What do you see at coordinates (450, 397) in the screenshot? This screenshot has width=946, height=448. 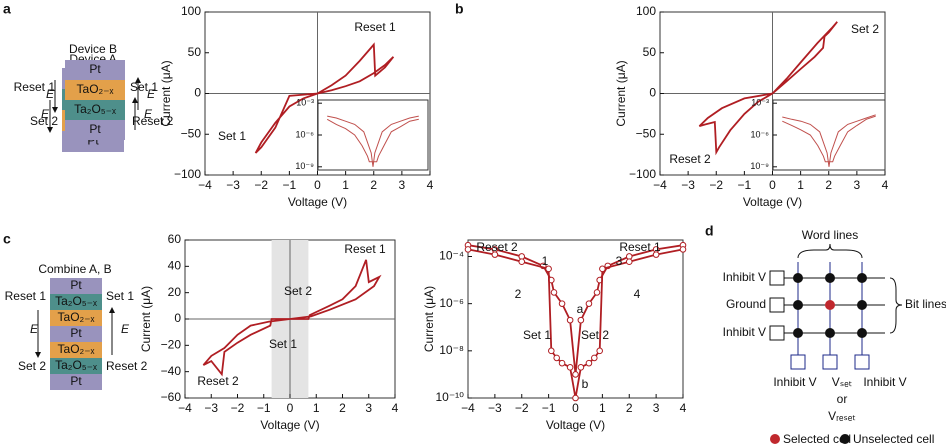 I see `y-tick-label: 10⁻¹⁰` at bounding box center [450, 397].